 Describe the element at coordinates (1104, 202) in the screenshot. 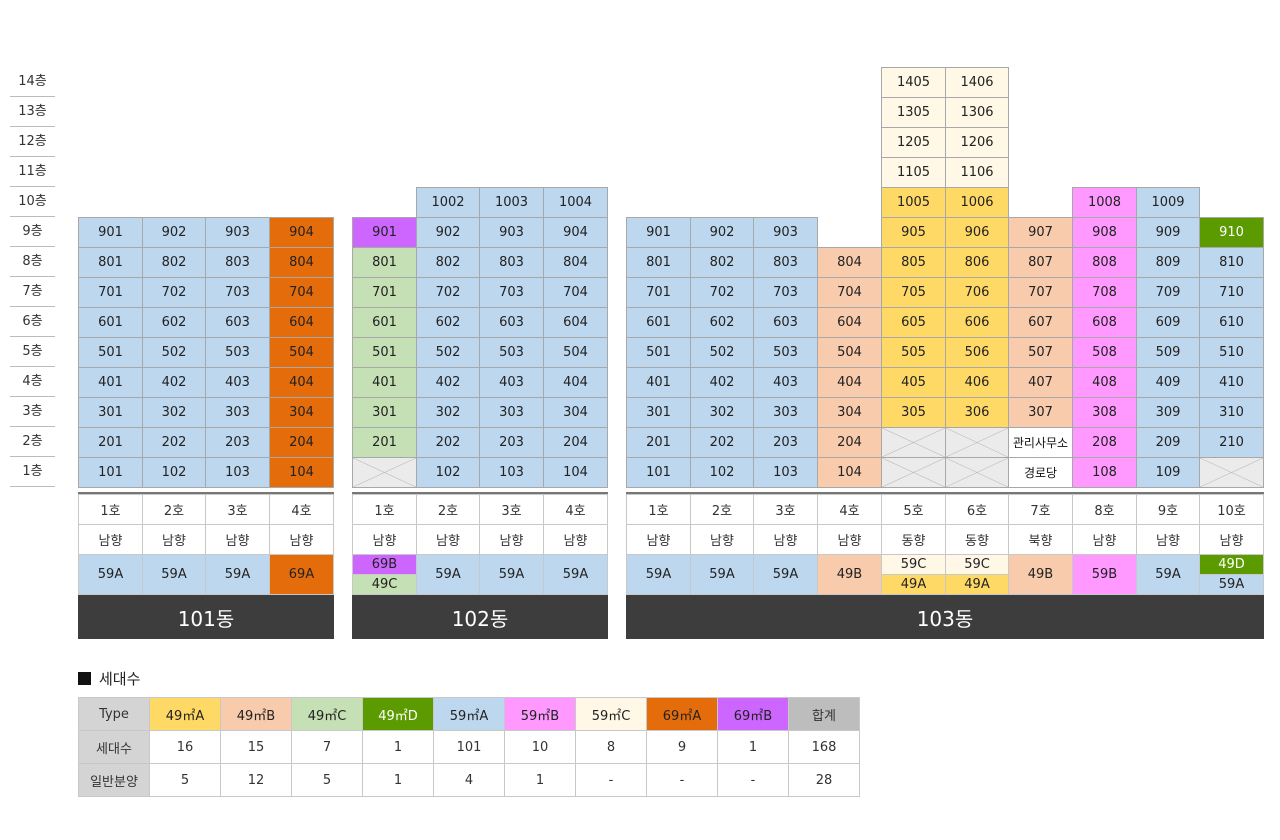

I see `unit-cell: 1008` at that location.